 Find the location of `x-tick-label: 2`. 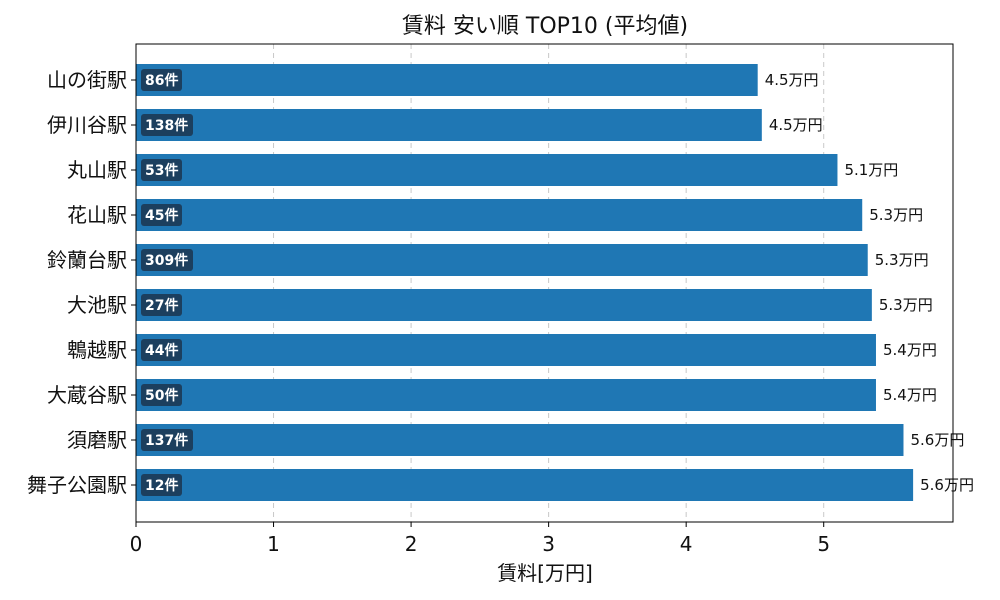

x-tick-label: 2 is located at coordinates (411, 544).